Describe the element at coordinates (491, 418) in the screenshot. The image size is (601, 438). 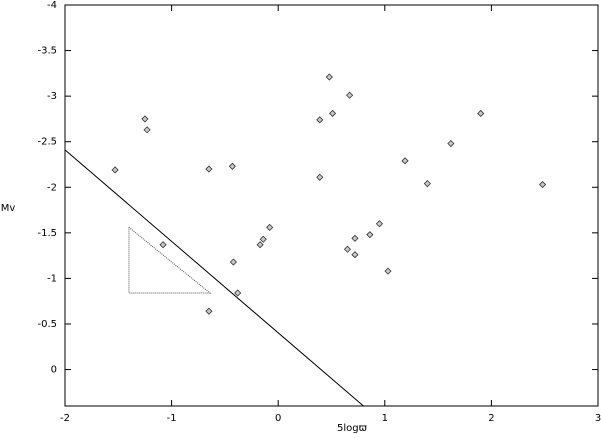
I see `x-tick-label: 2` at that location.